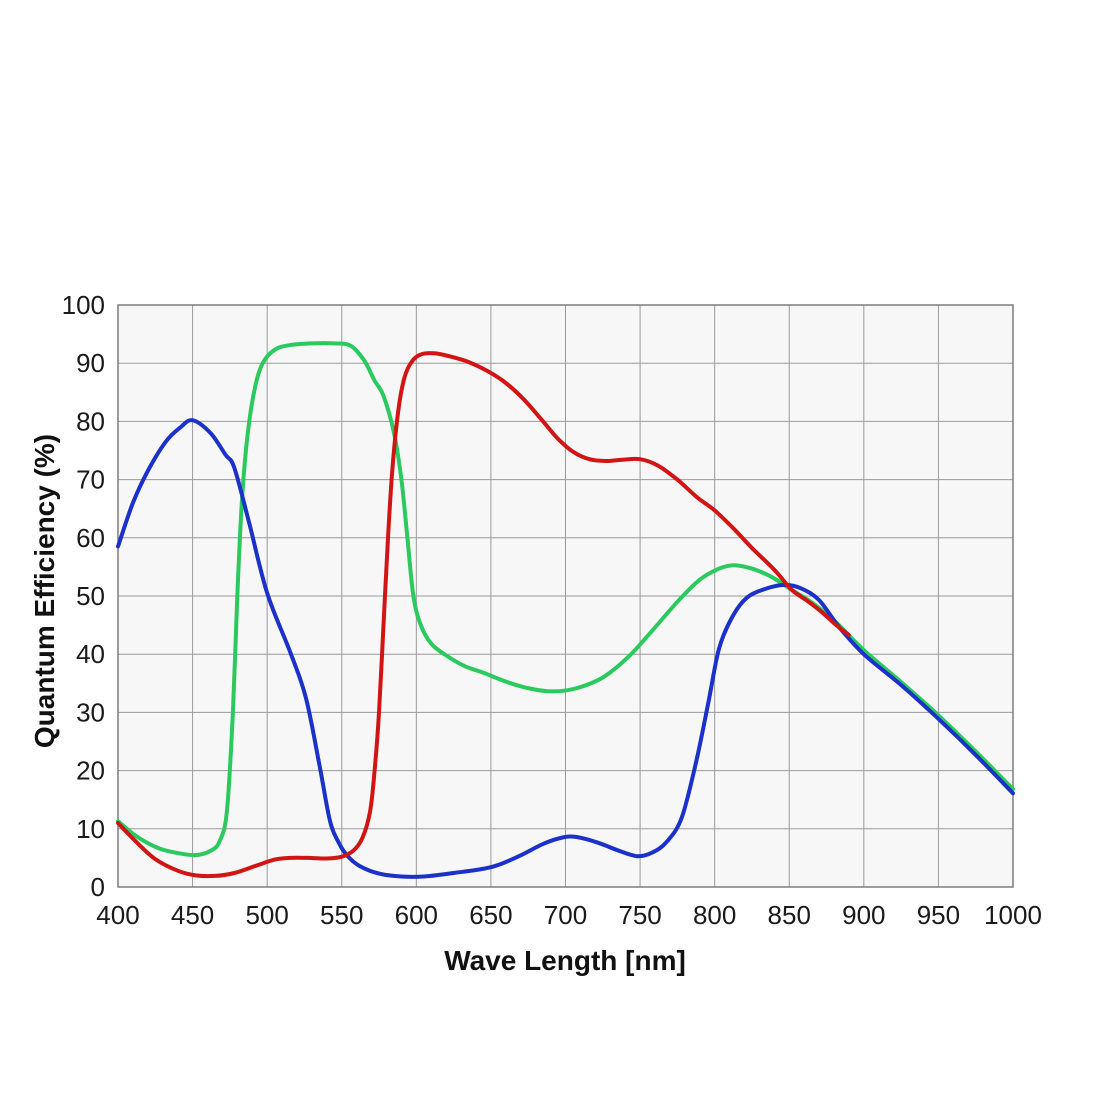  I want to click on y-tick-label: 40, so click(90, 654).